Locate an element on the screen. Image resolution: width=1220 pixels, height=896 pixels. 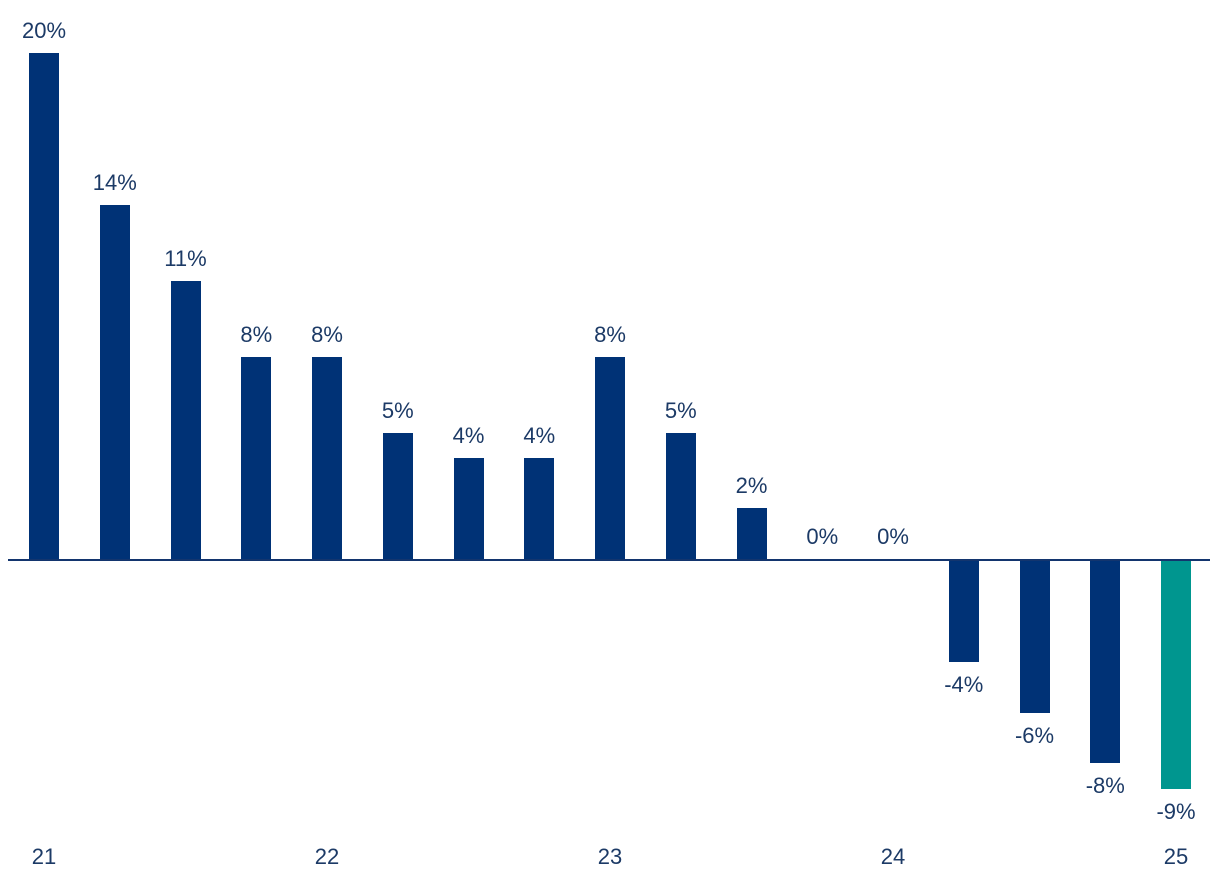
bar-value-label: -9% is located at coordinates (1176, 811).